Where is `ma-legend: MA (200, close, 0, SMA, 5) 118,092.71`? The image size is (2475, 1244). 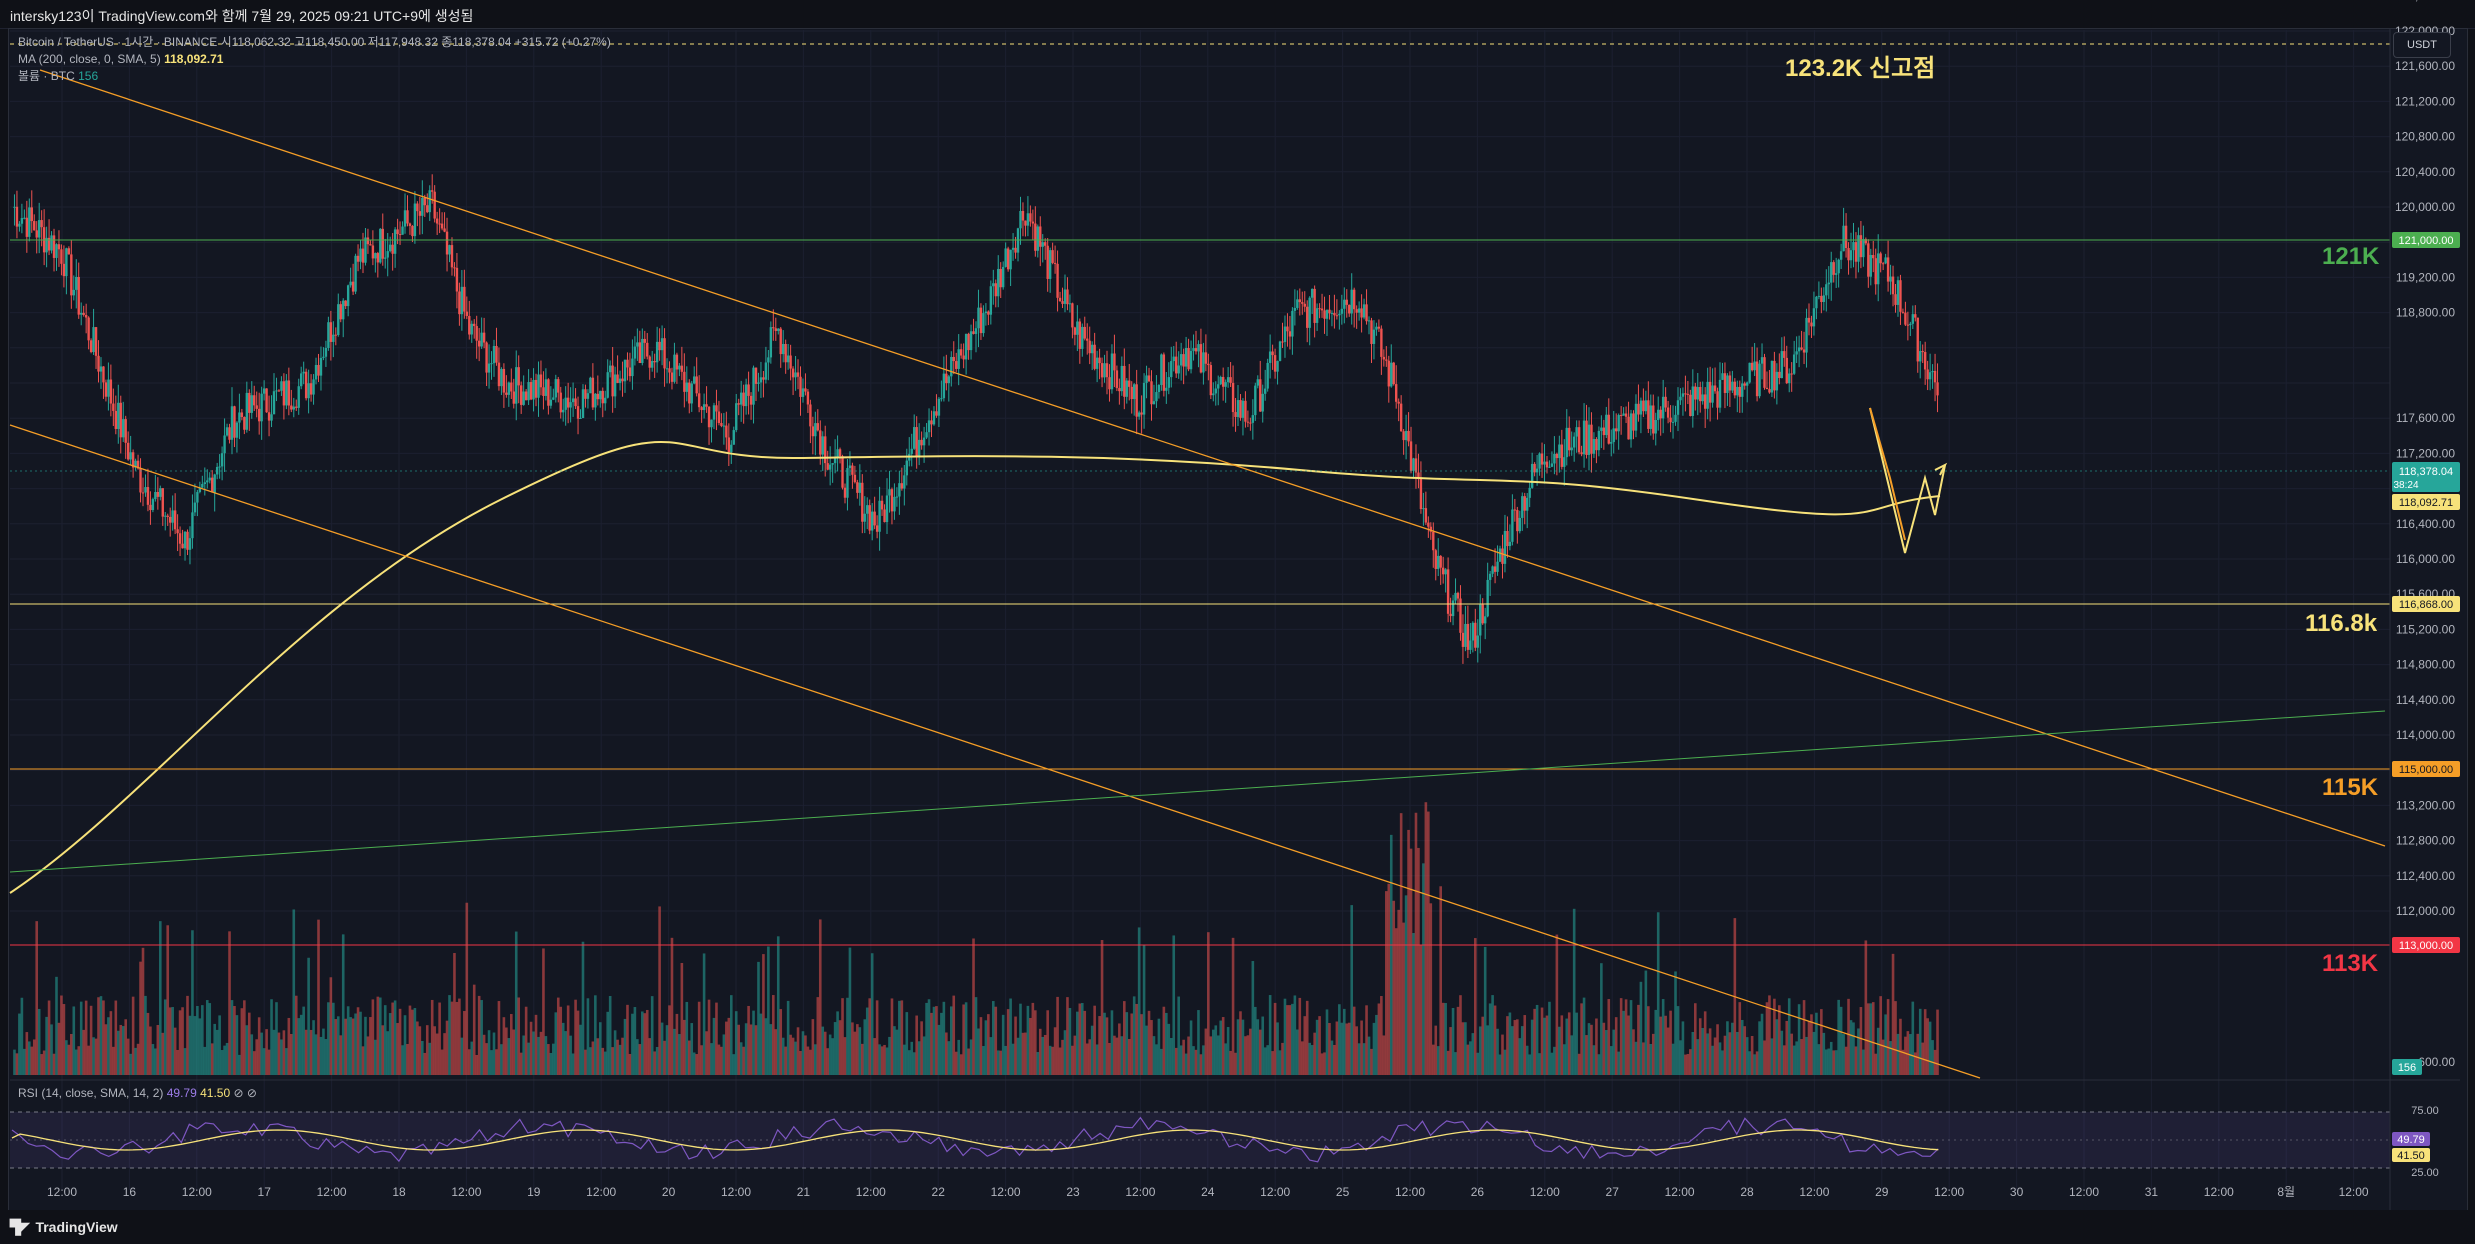
ma-legend: MA (200, close, 0, SMA, 5) 118,092.71 is located at coordinates (314, 59).